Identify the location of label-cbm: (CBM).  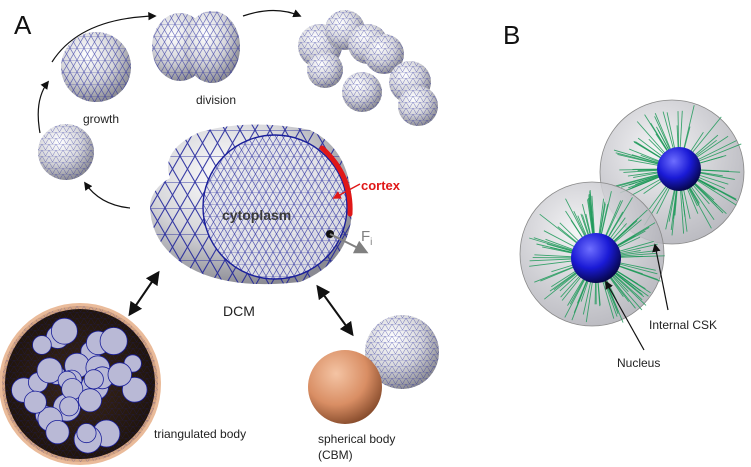
(335, 455).